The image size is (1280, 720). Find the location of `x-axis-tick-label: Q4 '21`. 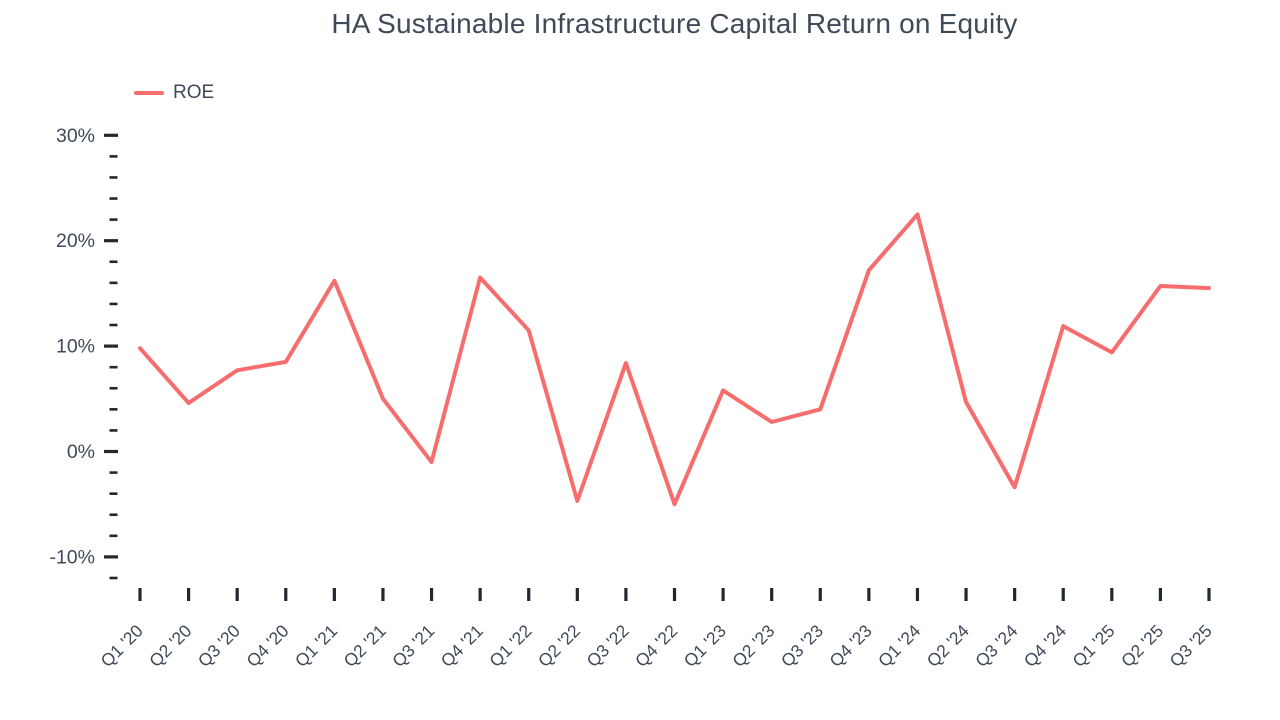

x-axis-tick-label: Q4 '21 is located at coordinates (462, 646).